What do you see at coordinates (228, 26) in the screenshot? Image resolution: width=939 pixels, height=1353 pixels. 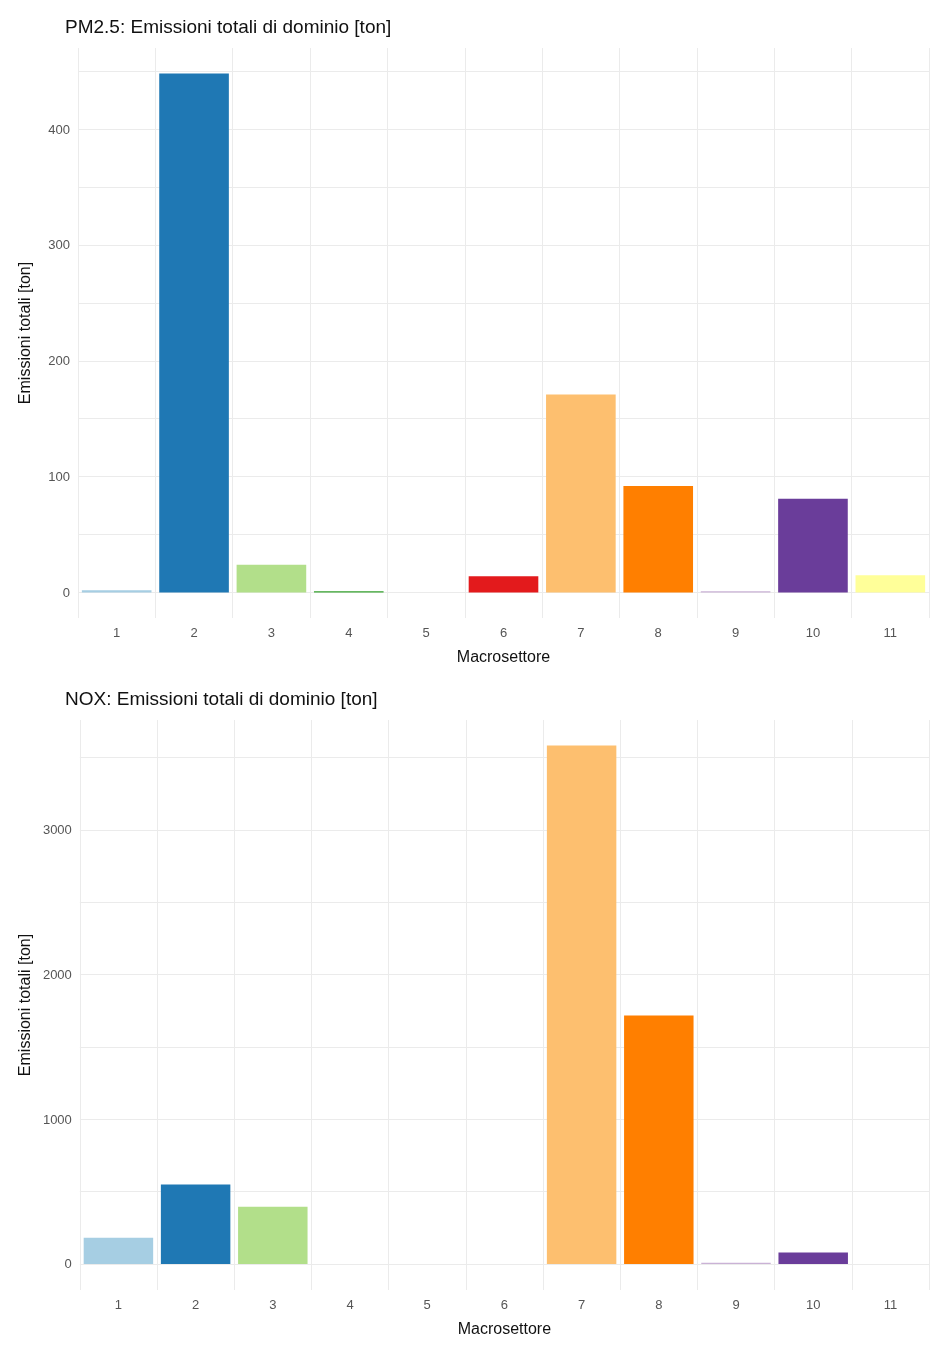 I see `chart-title: PM2.5: Emissioni totali di dominio [ton]` at bounding box center [228, 26].